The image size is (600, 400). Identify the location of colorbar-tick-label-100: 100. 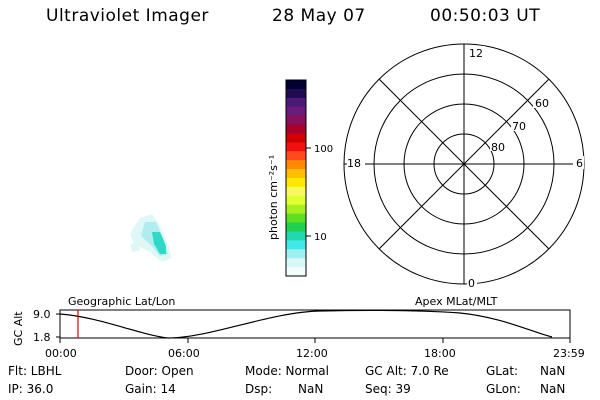
(323, 149).